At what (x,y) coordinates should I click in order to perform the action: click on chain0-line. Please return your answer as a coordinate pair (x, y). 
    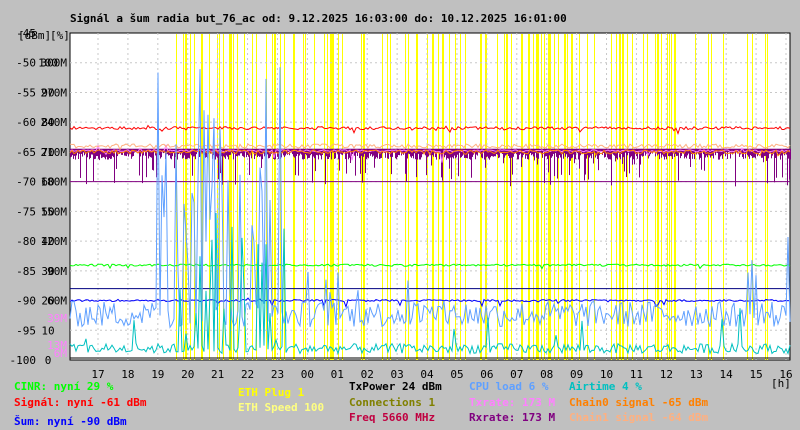
    Looking at the image, I should click on (430, 153).